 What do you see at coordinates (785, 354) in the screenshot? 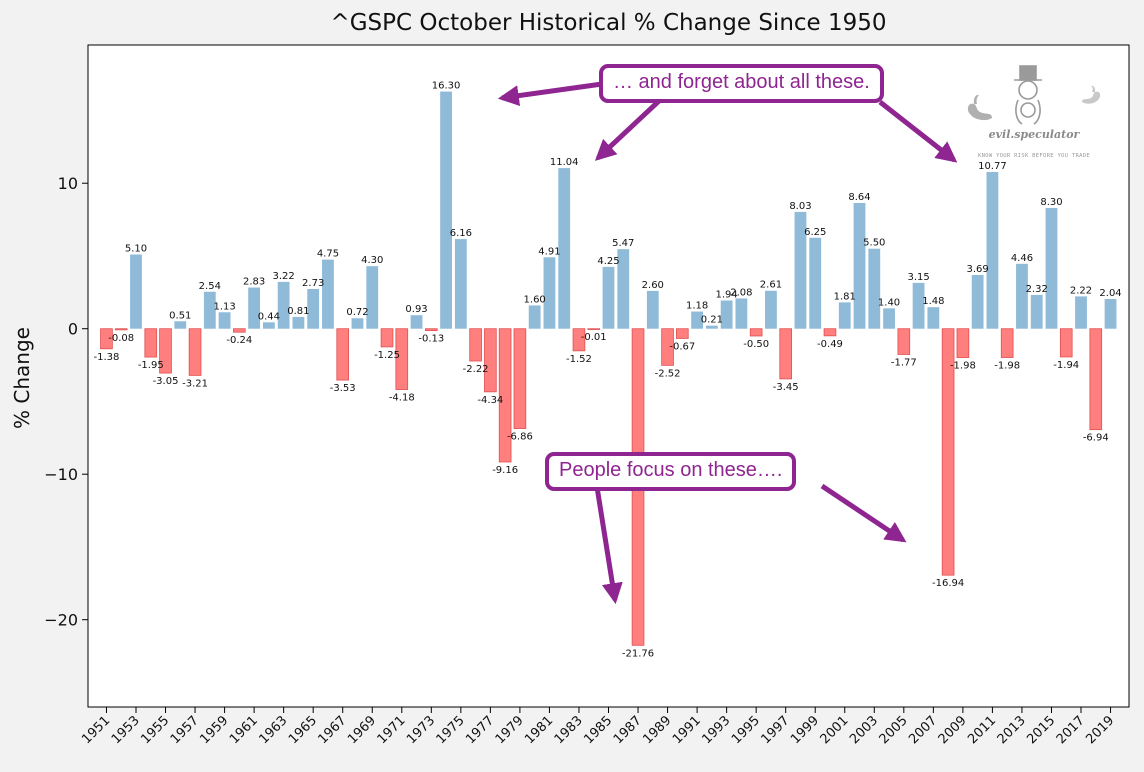
I see `bar-1997` at bounding box center [785, 354].